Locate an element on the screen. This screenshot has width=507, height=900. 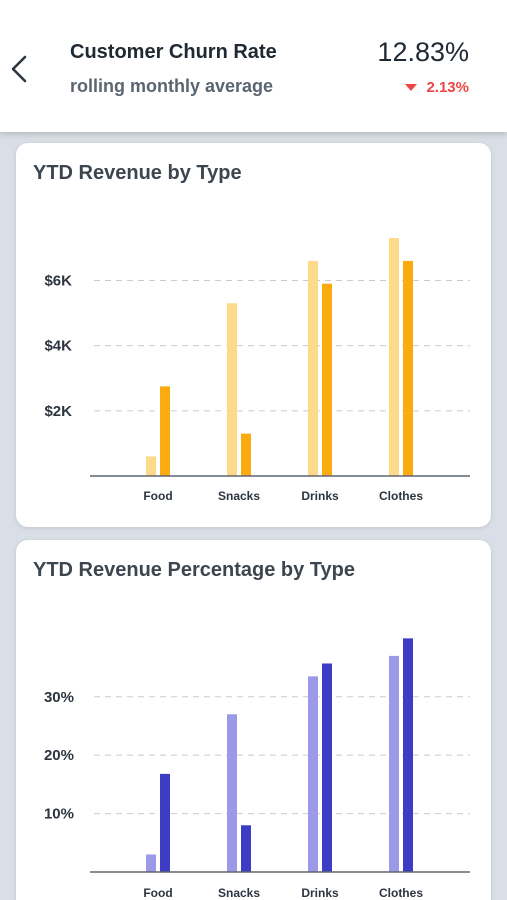
churn-rate-change-value: 2.13% is located at coordinates (447, 87).